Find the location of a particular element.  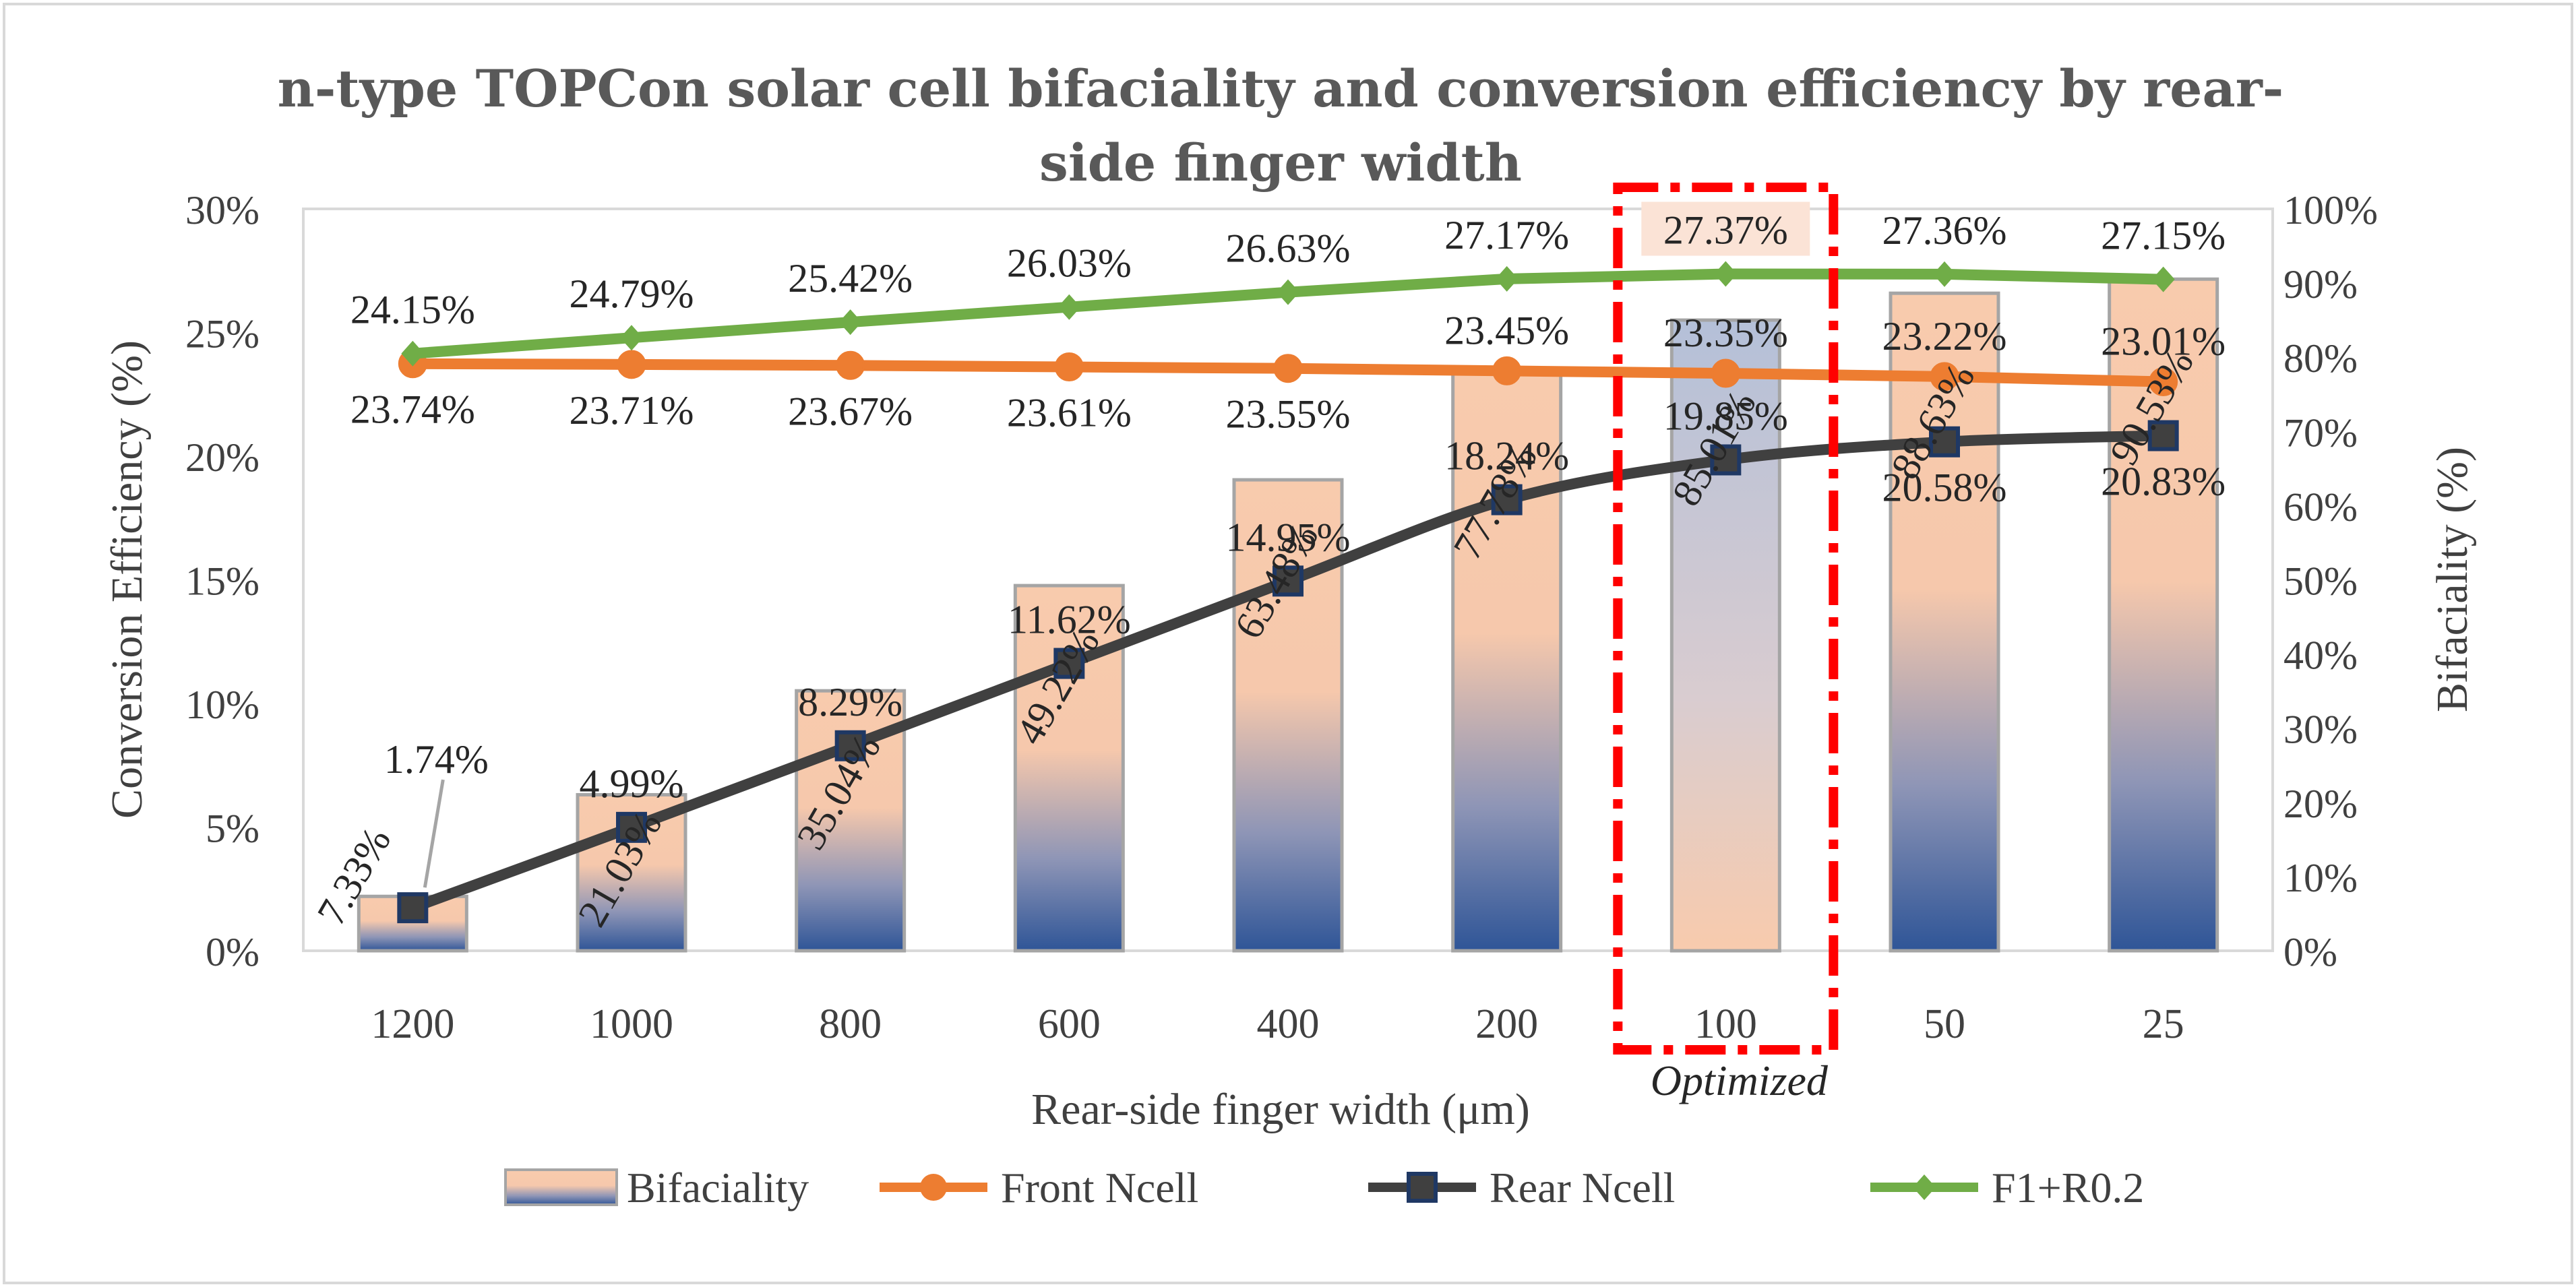

x-axis-title: Rear-side finger width (μm) is located at coordinates (1281, 1109).